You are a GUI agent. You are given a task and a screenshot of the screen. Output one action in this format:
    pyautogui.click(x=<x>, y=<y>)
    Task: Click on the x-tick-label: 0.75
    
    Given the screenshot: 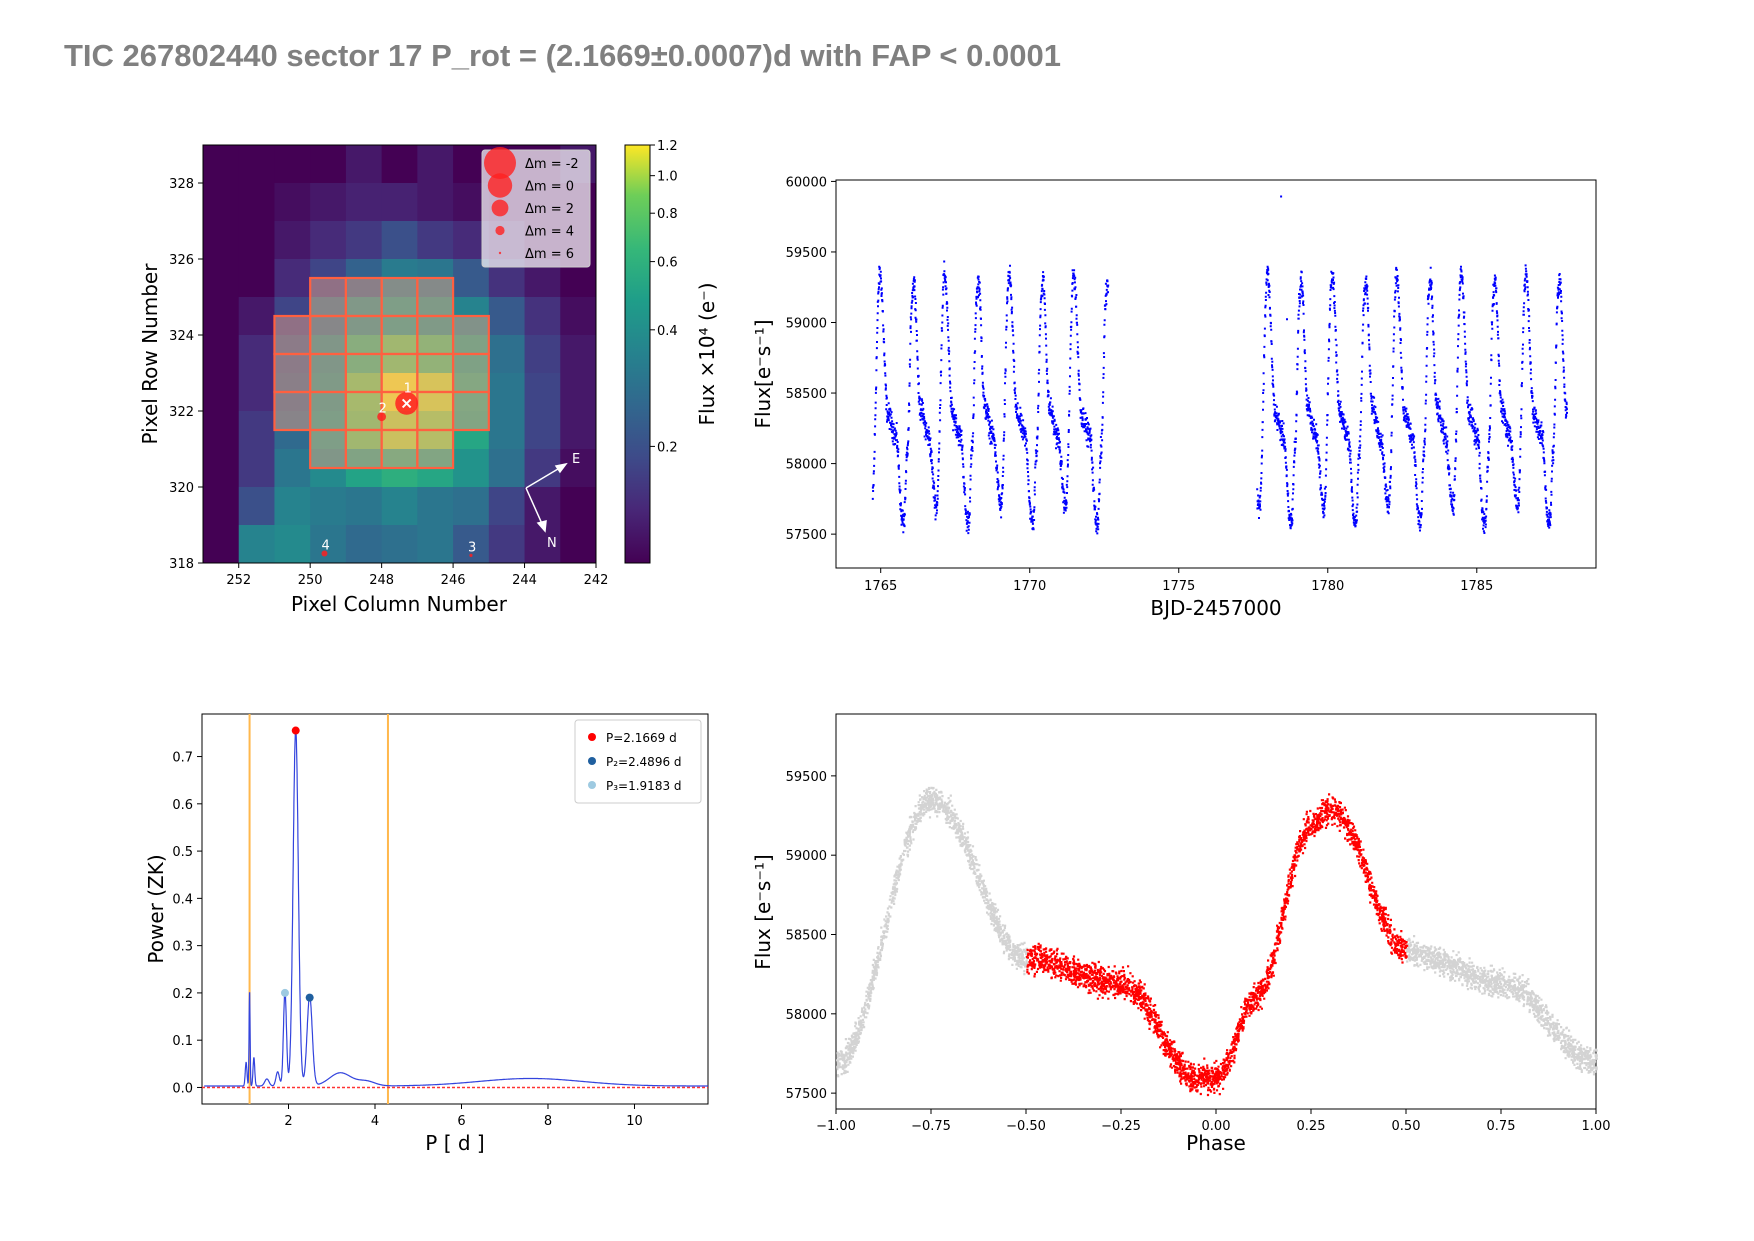 What is the action you would take?
    pyautogui.click(x=1501, y=1126)
    